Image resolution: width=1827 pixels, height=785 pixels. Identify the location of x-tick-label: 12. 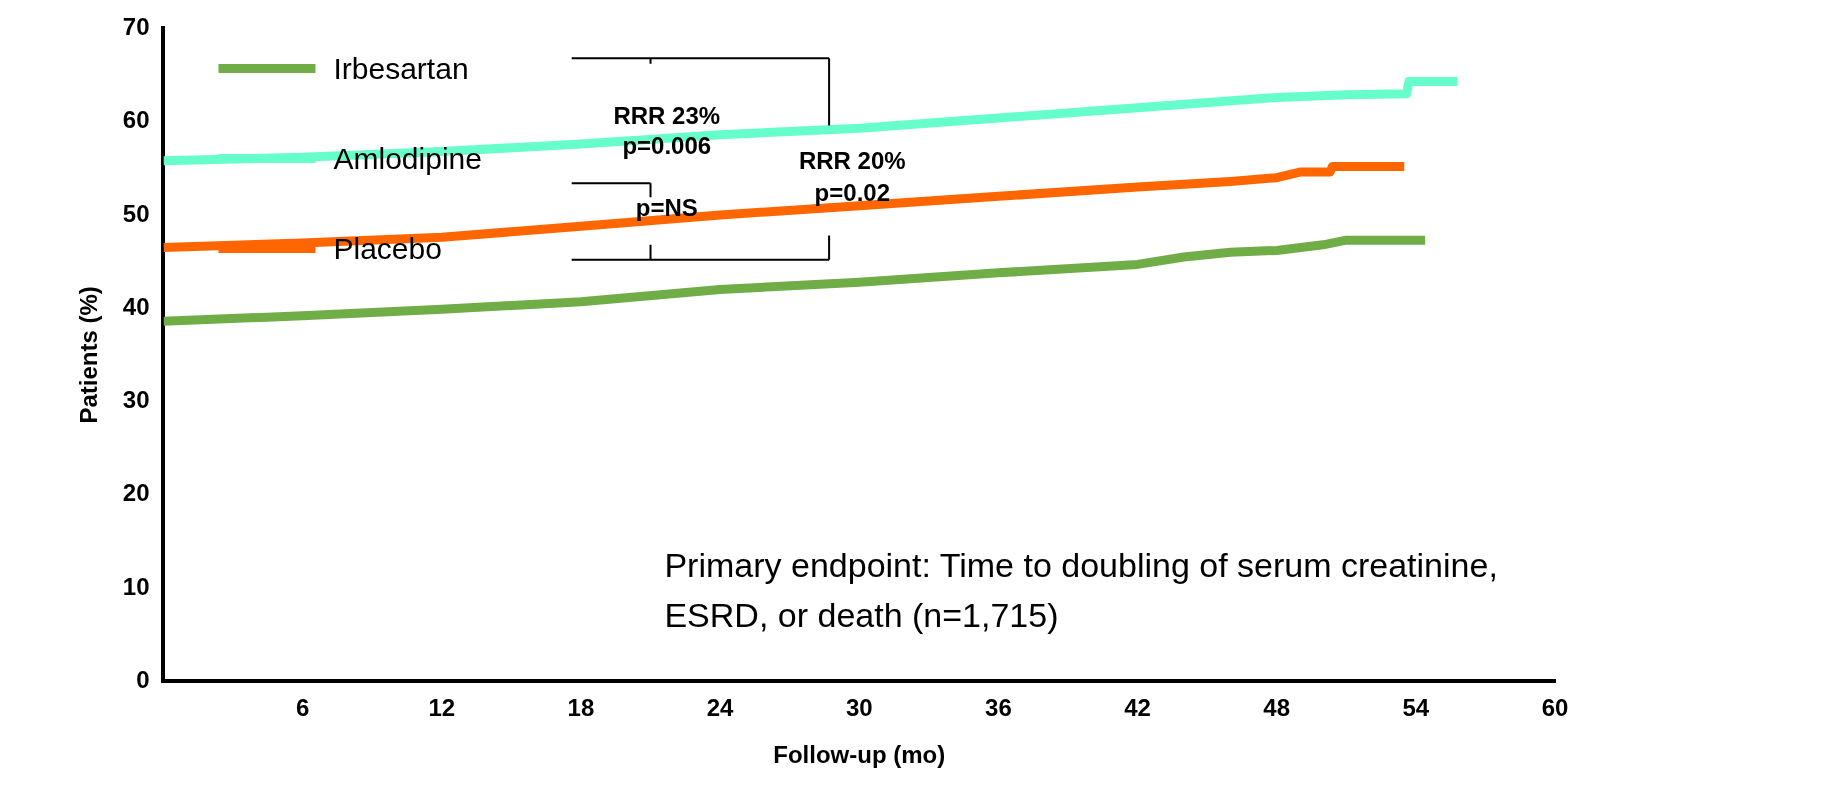
(442, 708).